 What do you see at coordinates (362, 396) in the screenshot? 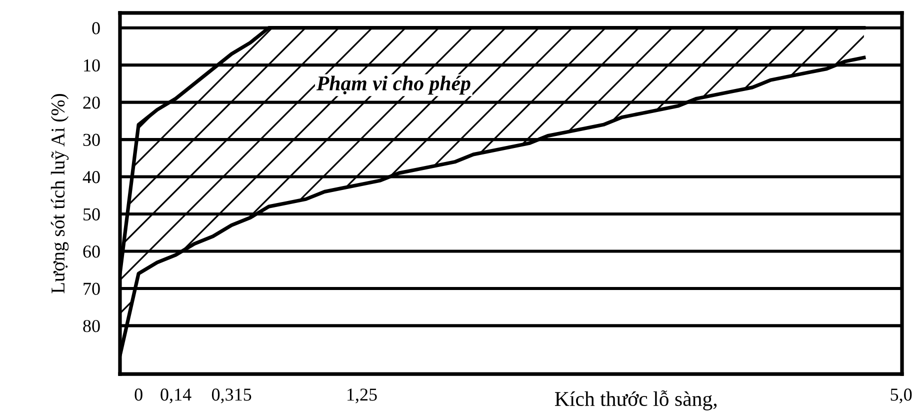
I see `x-tick-label: 1,25` at bounding box center [362, 396].